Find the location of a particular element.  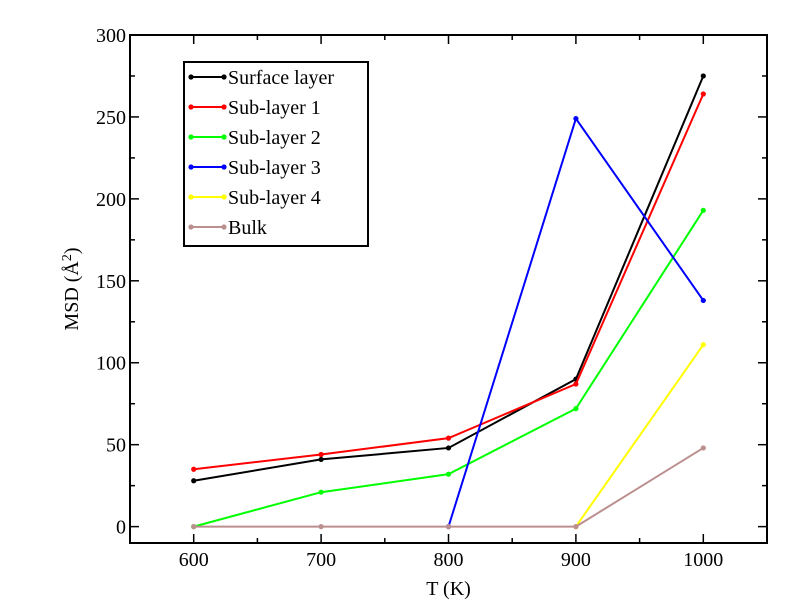

y-axis-label: MSD (Å2) is located at coordinates (72, 288).